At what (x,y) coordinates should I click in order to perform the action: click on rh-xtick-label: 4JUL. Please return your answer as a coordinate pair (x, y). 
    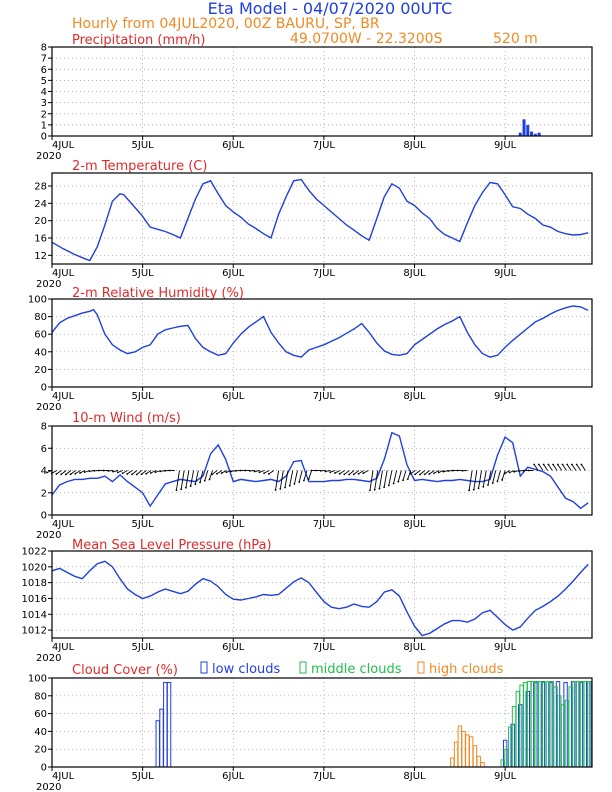
    Looking at the image, I should click on (63, 396).